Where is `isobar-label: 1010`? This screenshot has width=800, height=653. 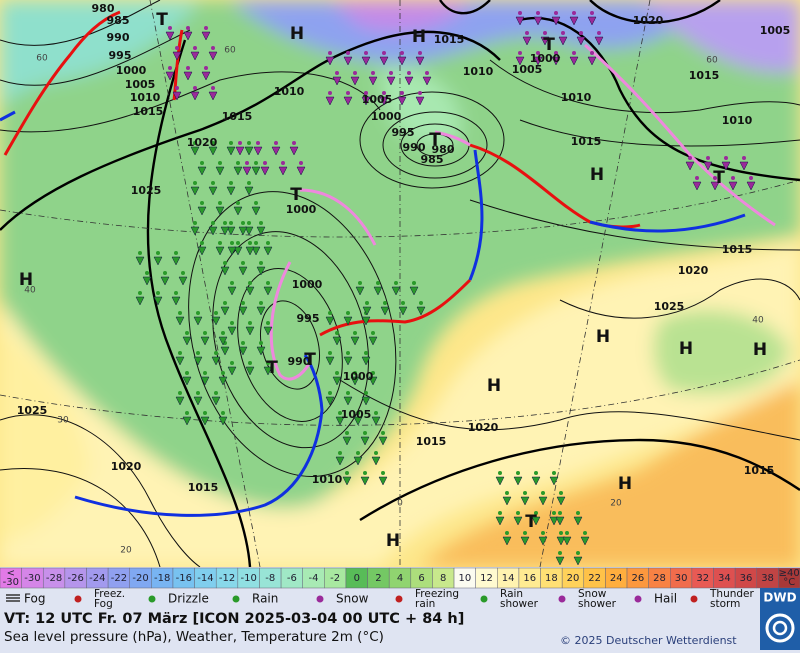
isobar-label: 1010 is located at coordinates (478, 71).